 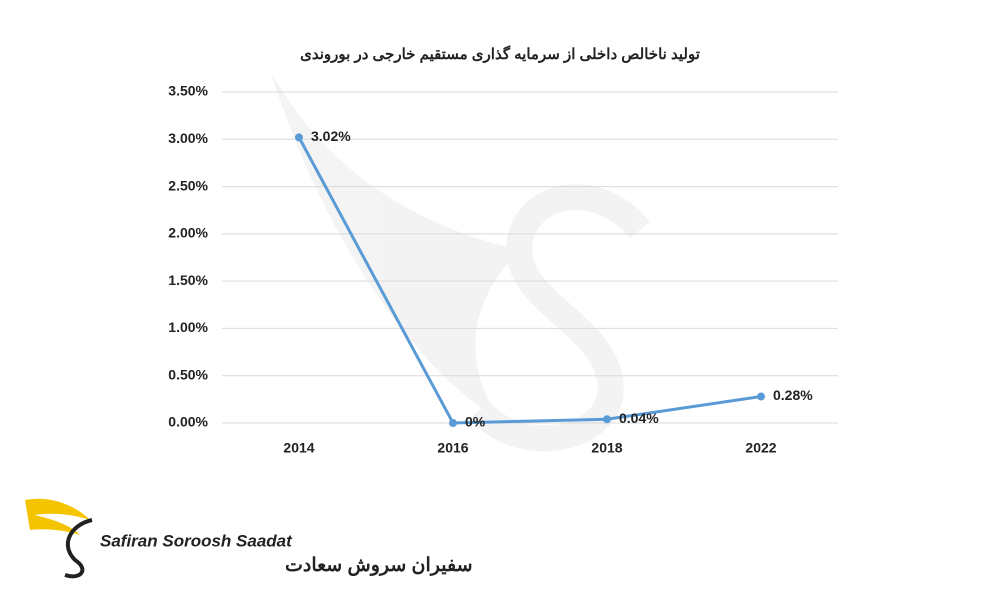 I want to click on logo-text-en: Safiran Soroosh Saadat, so click(x=196, y=540).